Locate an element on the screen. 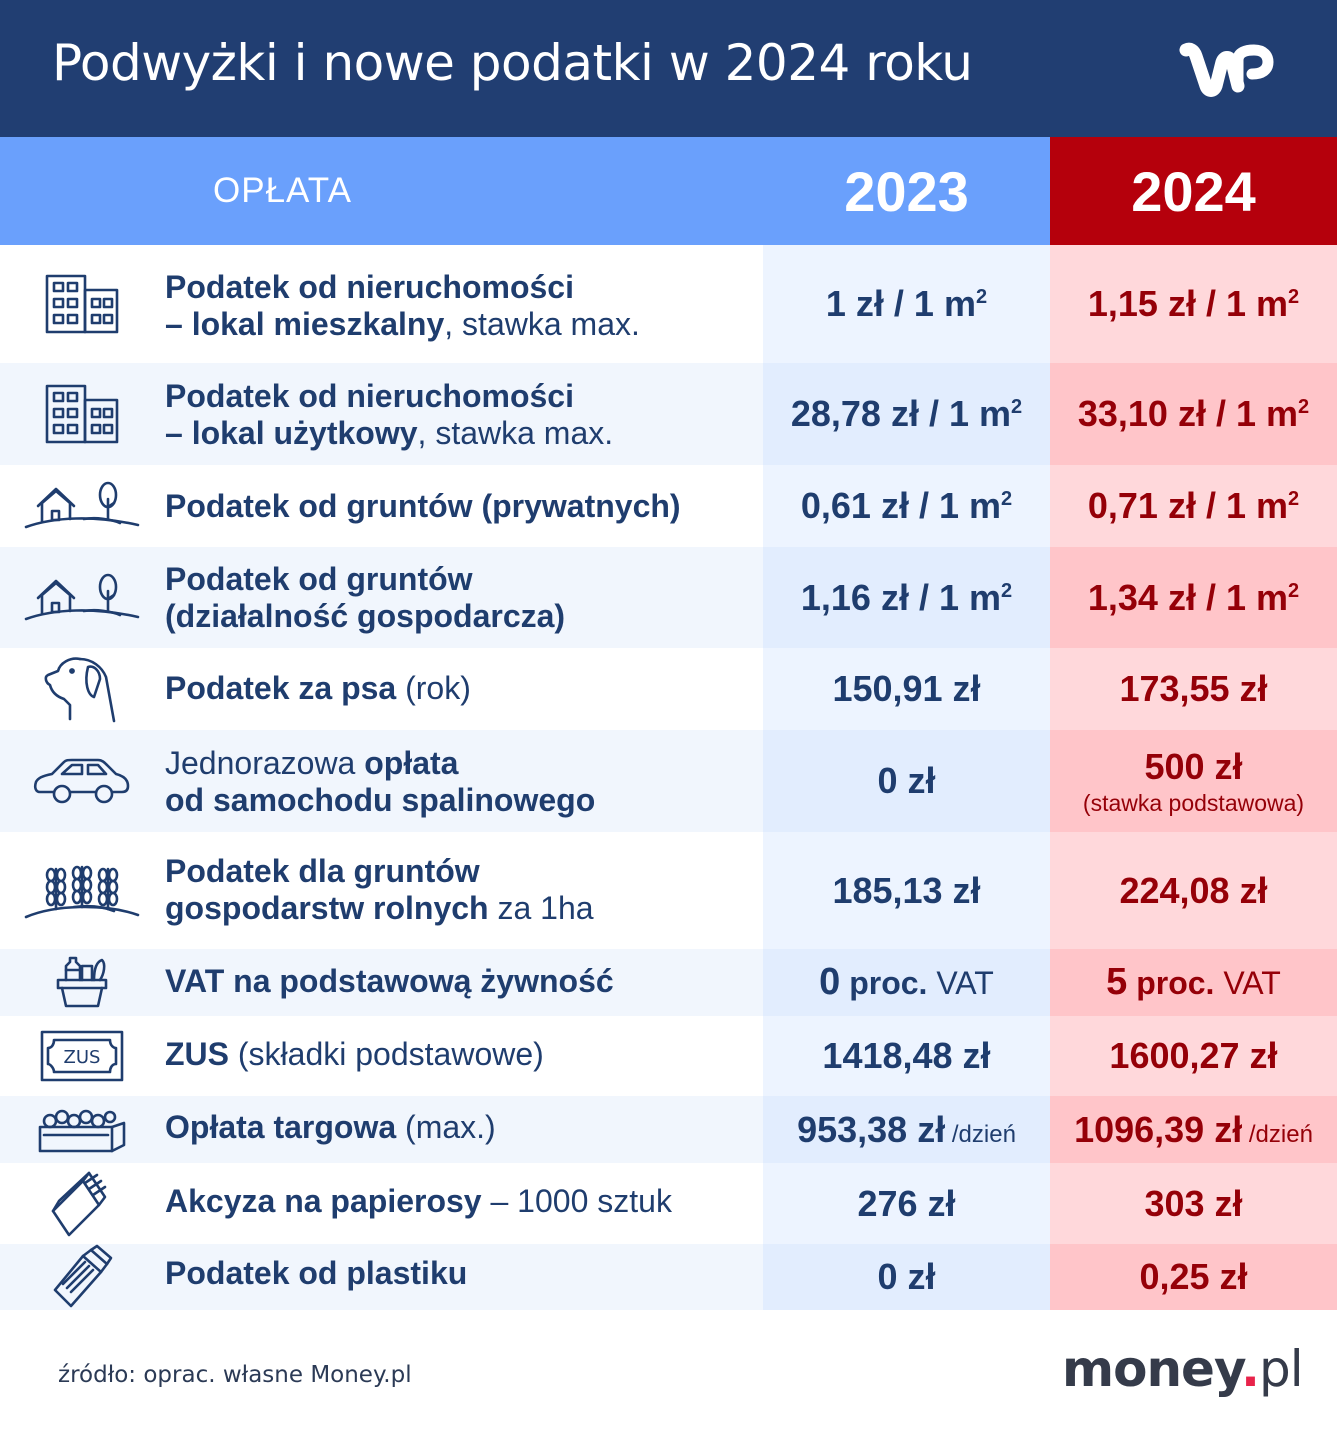 The height and width of the screenshot is (1440, 1337). row-label-bold: opłata is located at coordinates (411, 763).